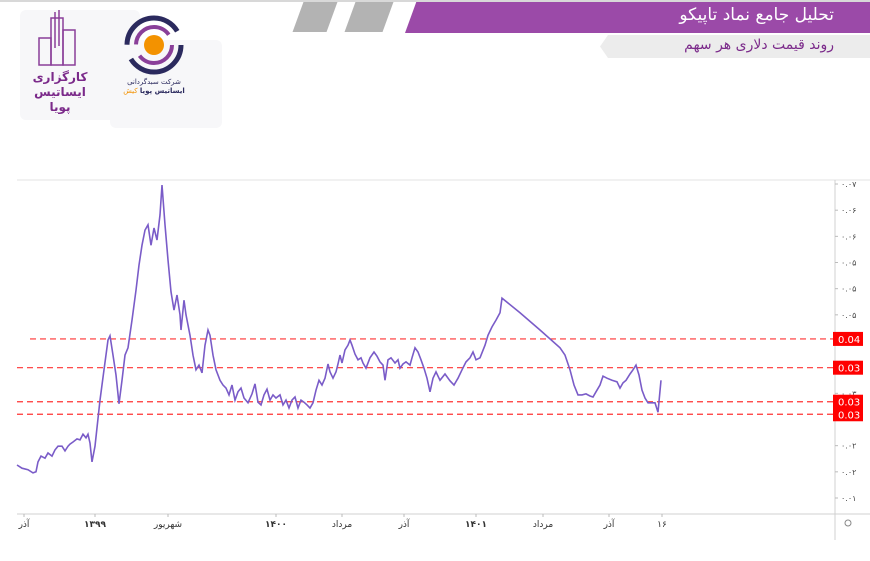 Image resolution: width=870 pixels, height=561 pixels. I want to click on y-tick-label: ۰.۰۱, so click(848, 498).